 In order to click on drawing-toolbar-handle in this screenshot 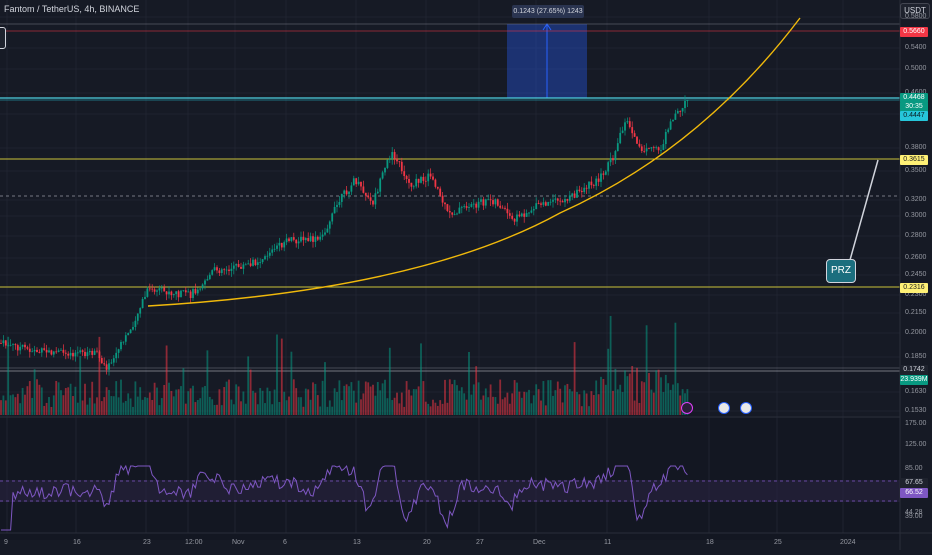, I will do `click(3, 38)`.